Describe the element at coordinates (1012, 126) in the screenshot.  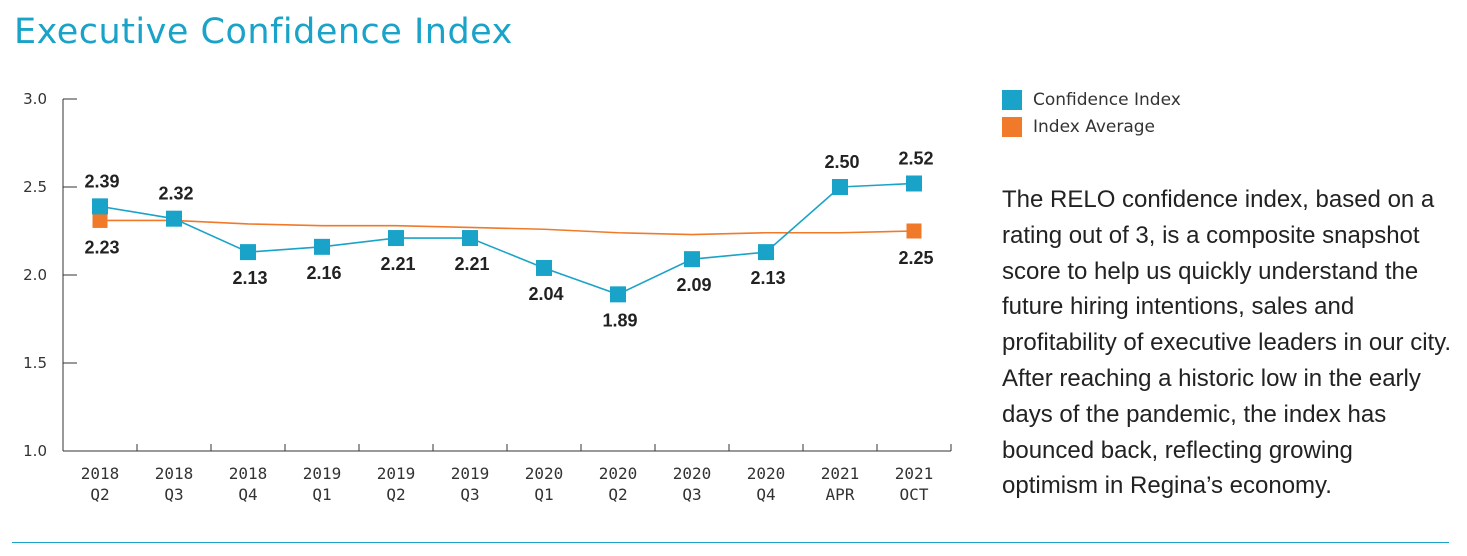
I see `legend-swatch-index-average` at that location.